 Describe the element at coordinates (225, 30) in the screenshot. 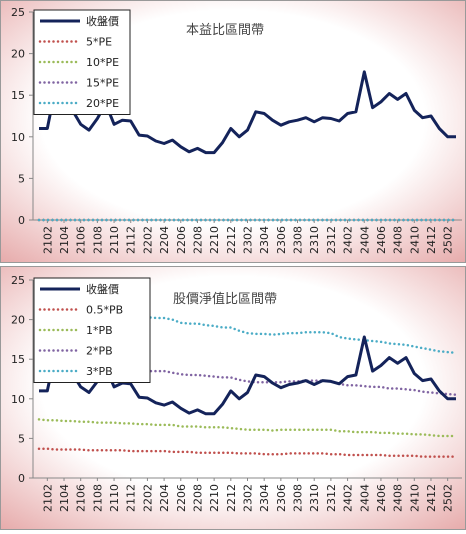

I see `chart-title: 本益比區間帶` at that location.